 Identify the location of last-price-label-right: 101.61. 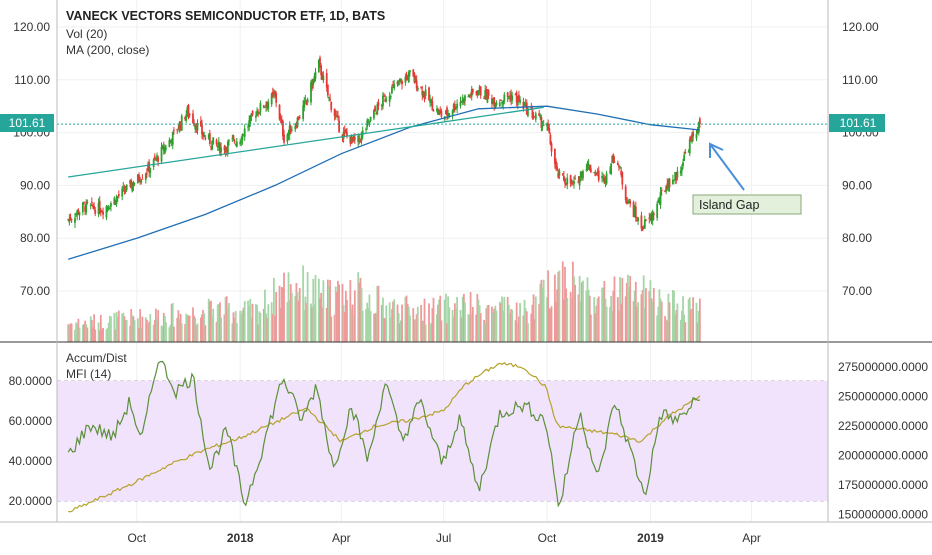
(858, 123).